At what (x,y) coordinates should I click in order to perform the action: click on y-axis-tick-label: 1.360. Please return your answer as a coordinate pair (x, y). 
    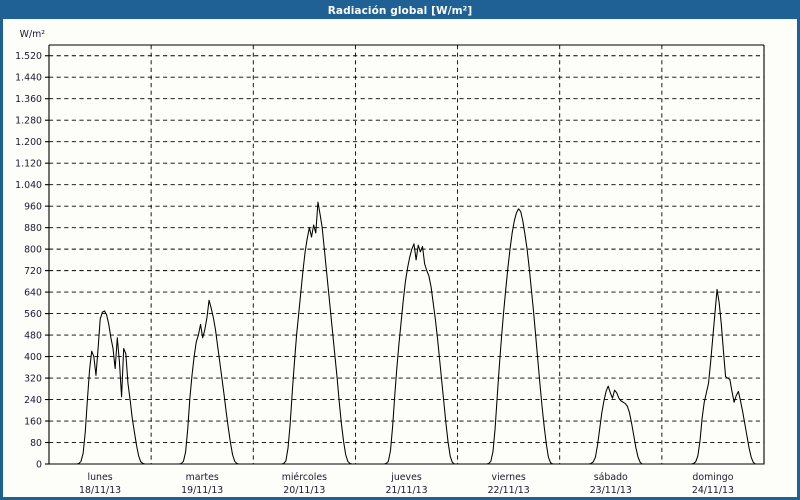
    Looking at the image, I should click on (28, 99).